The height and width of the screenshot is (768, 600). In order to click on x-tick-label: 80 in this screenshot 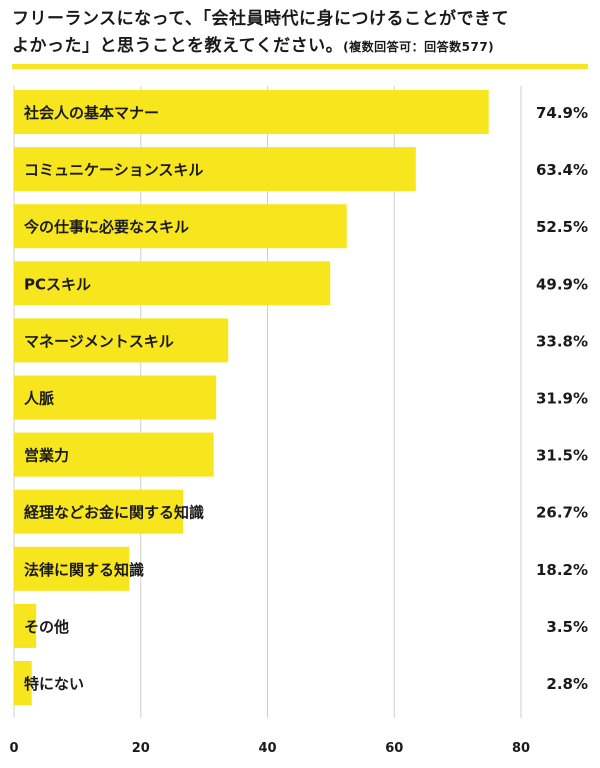, I will do `click(521, 748)`.